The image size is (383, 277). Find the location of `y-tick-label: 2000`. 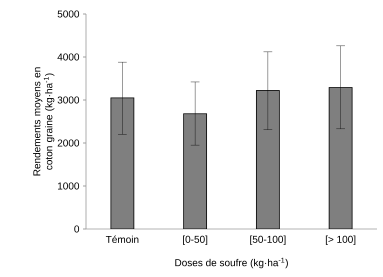

y-tick-label: 2000 is located at coordinates (69, 143).